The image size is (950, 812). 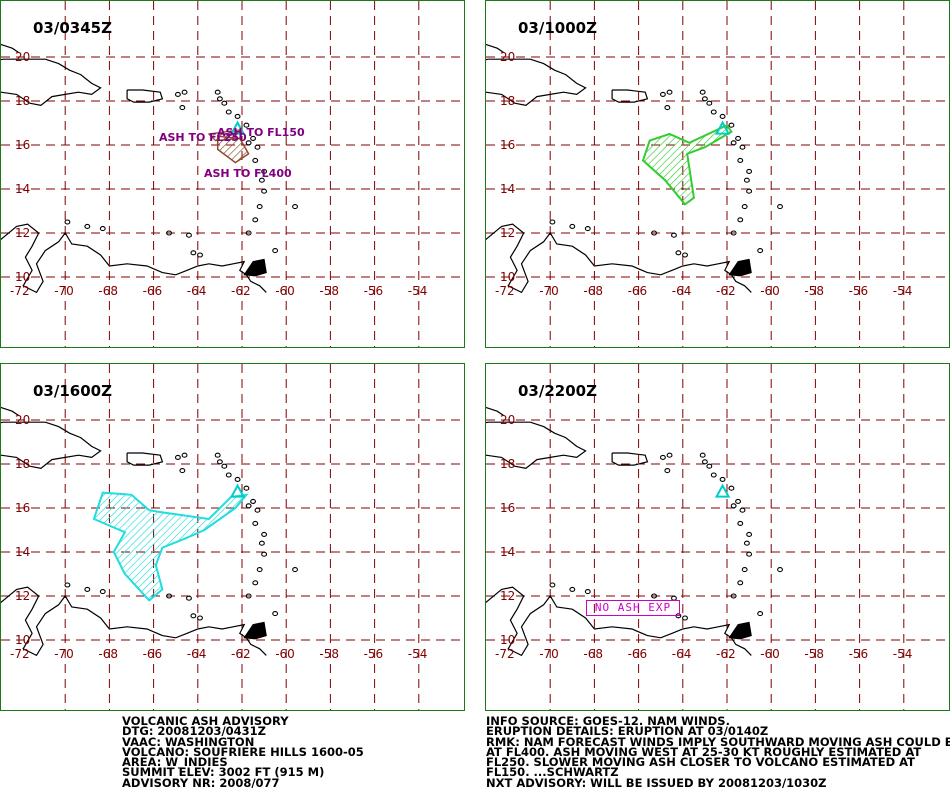 I want to click on advisory-line: VOLCANIC ASH ADVISORY, so click(x=205, y=721).